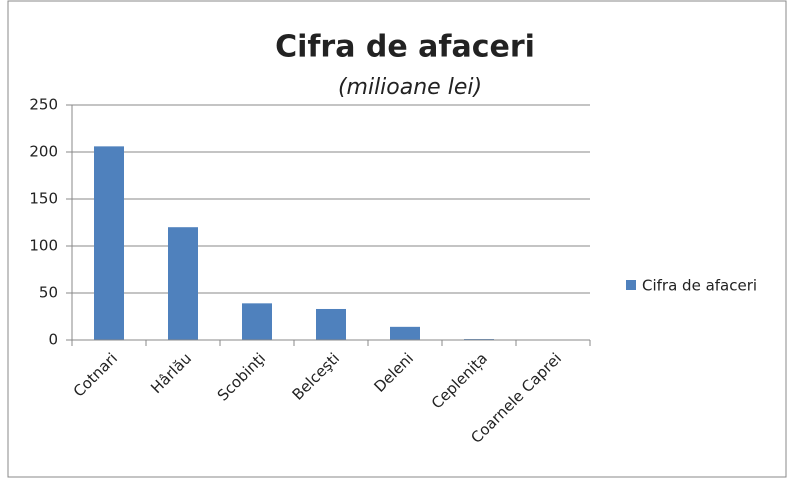  I want to click on legend-swatch, so click(631, 285).